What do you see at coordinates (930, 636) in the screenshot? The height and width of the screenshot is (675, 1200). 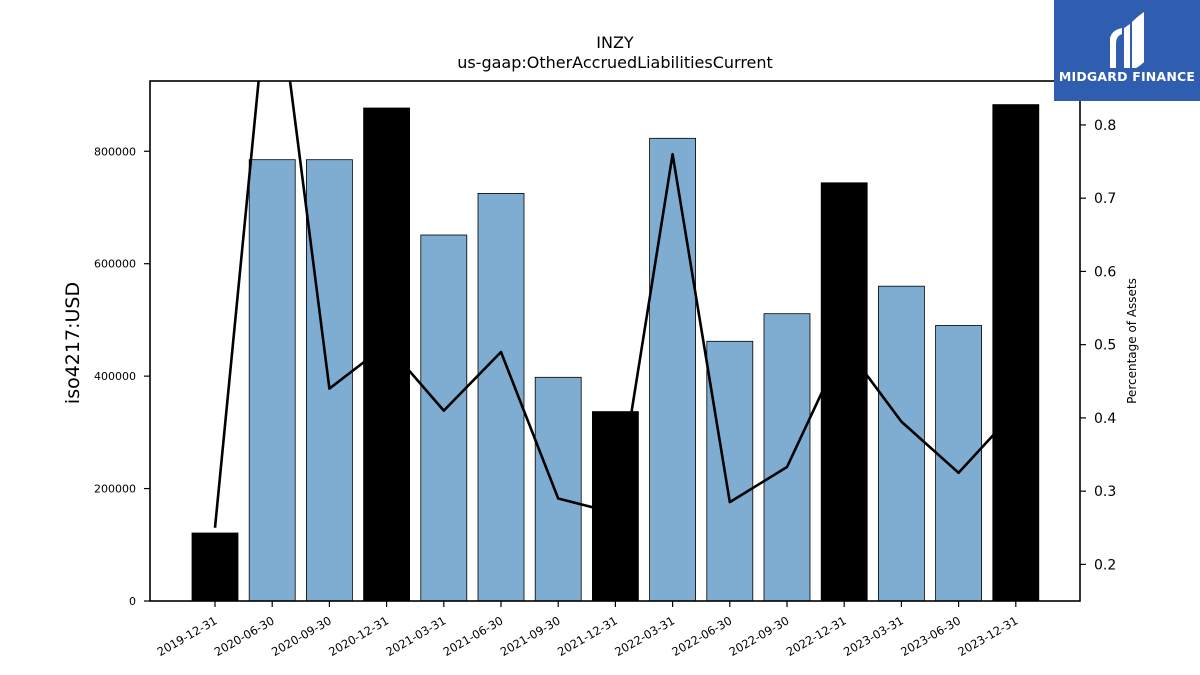 I see `x-tick-label: 2023-06-30` at bounding box center [930, 636].